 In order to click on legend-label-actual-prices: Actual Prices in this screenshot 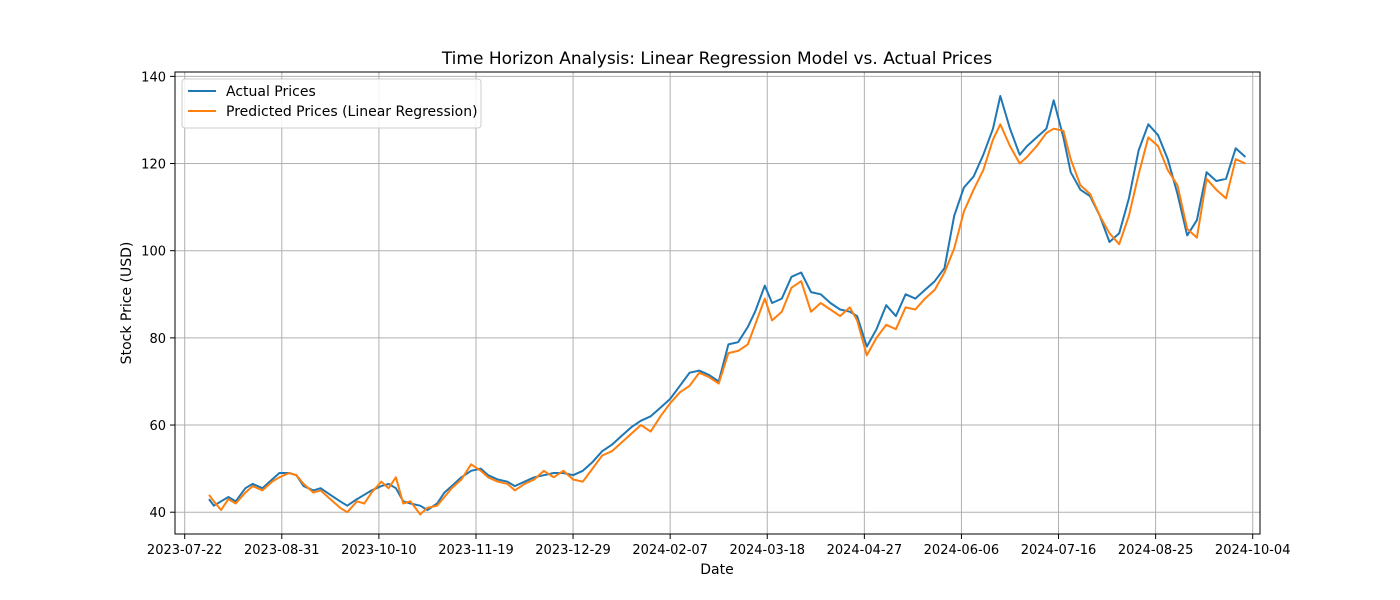, I will do `click(271, 92)`.